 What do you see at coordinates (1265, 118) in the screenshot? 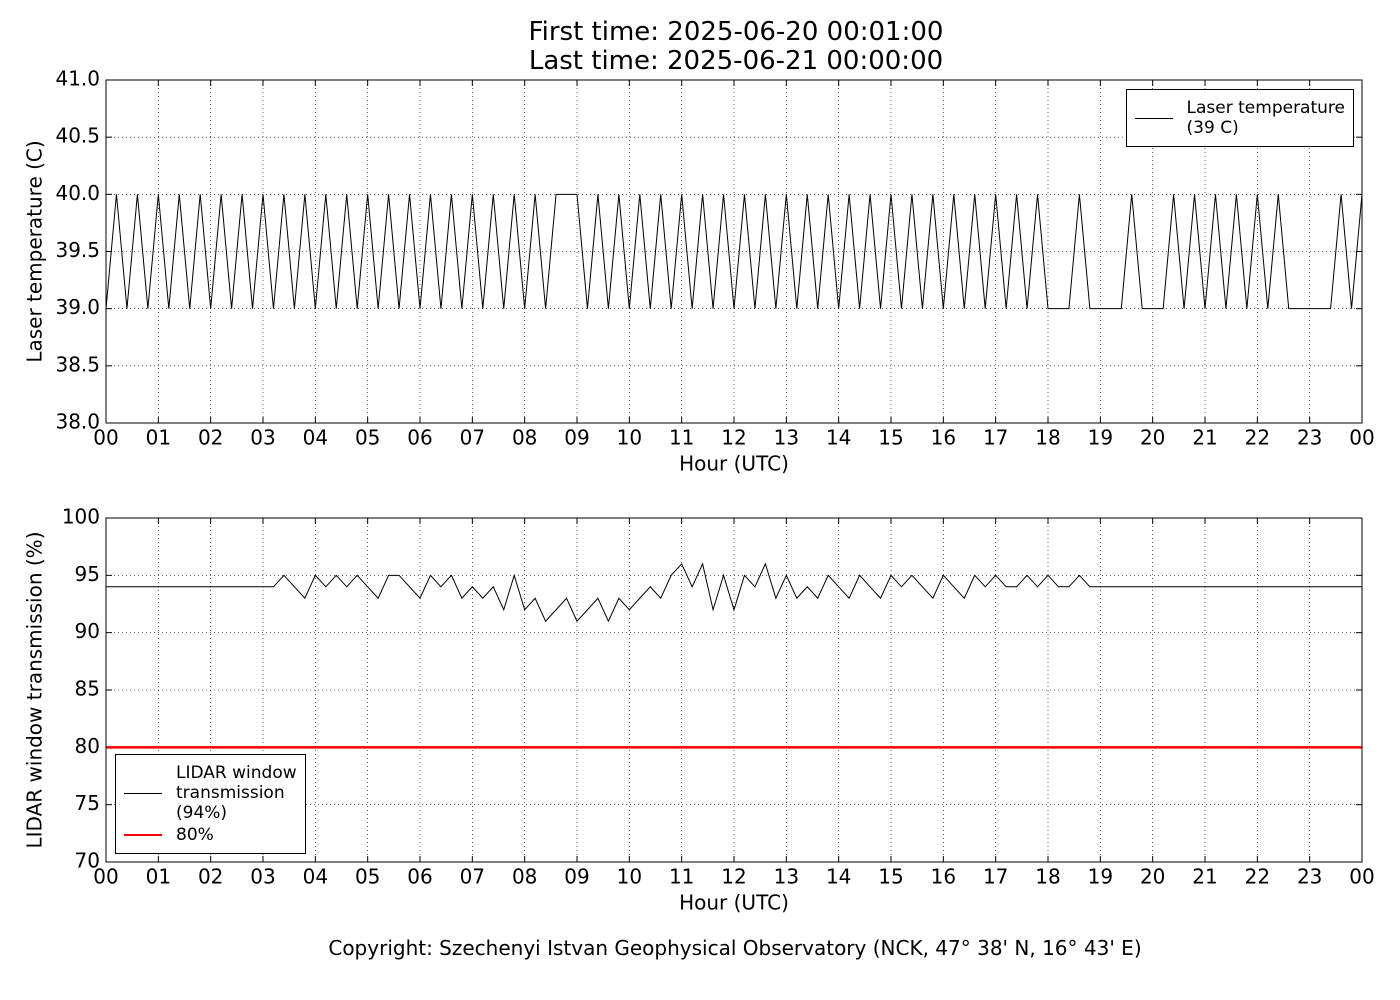
I see `legend-label: Laser temperature (39 C)` at bounding box center [1265, 118].